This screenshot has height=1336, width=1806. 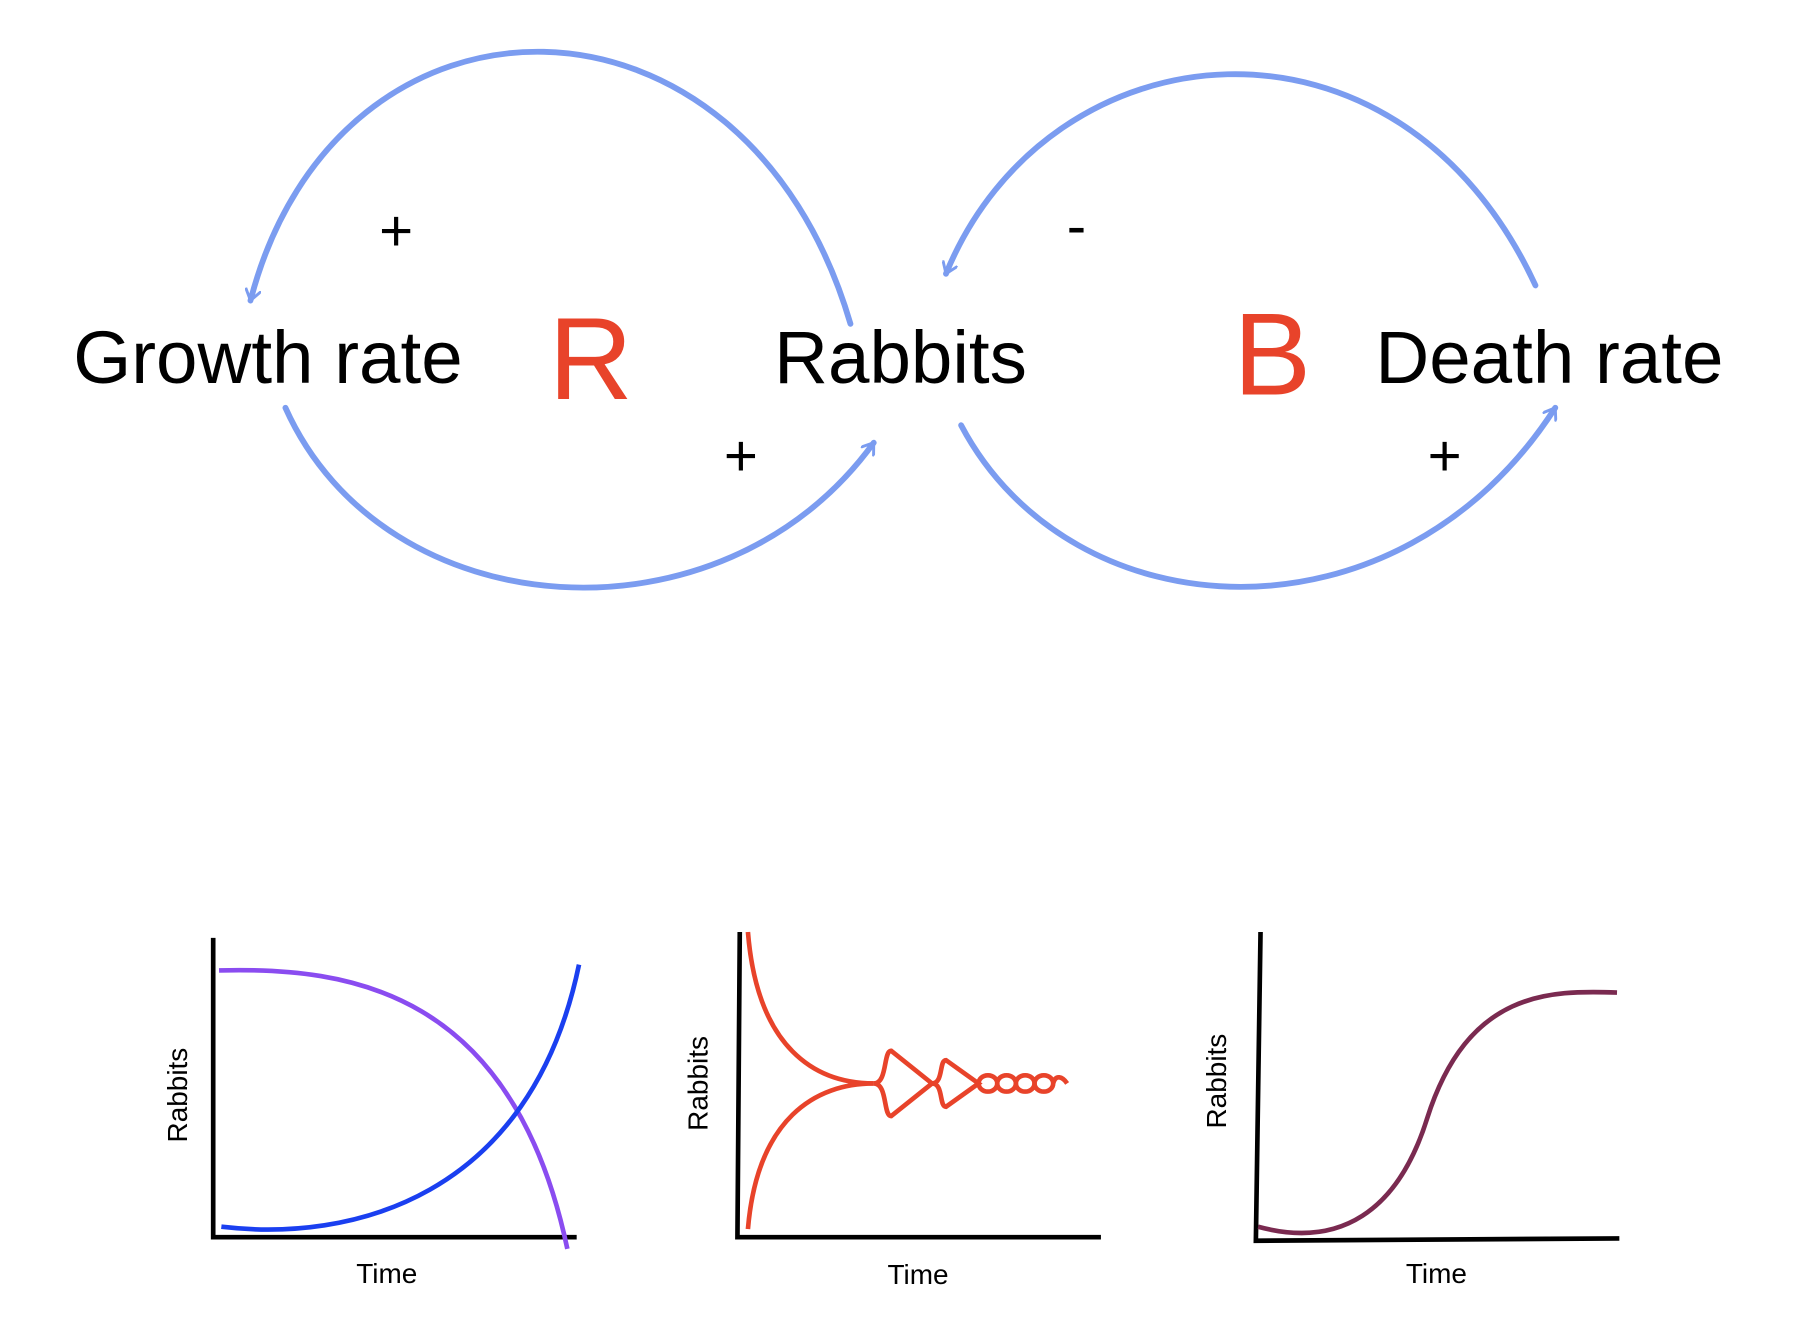 I want to click on link-sign: -, so click(x=1076, y=226).